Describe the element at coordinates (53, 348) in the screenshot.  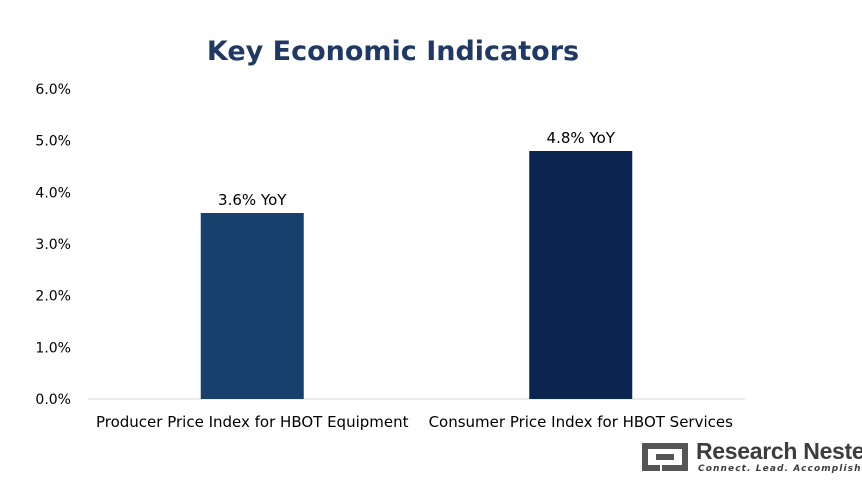
I see `y-tick-label: 1.0%` at that location.